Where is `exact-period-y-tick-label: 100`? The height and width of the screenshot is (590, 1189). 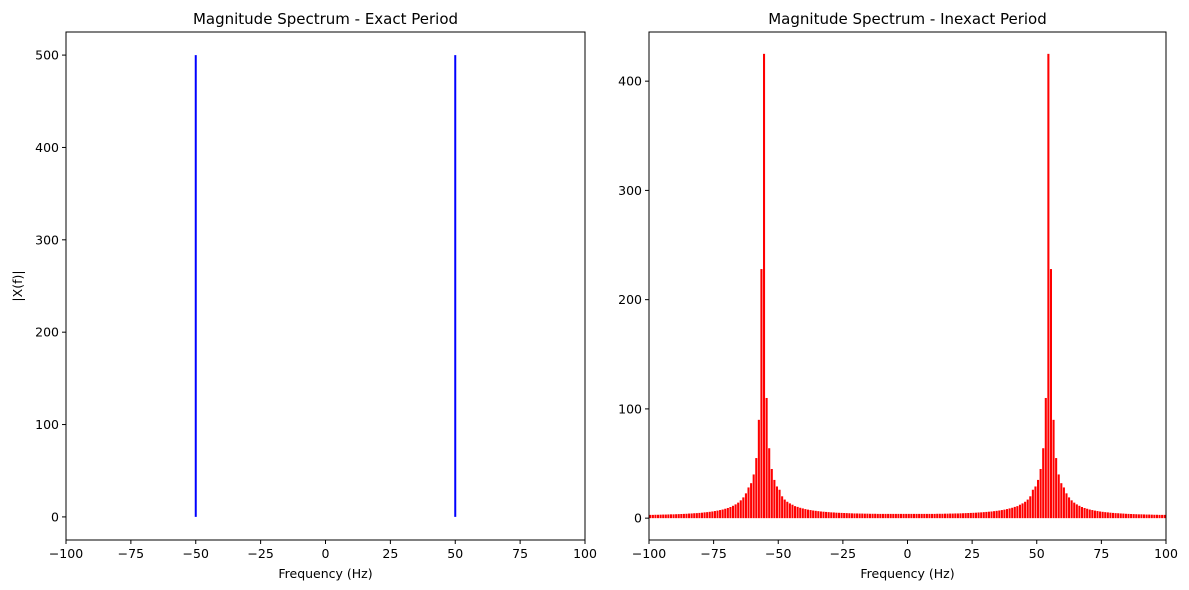
exact-period-y-tick-label: 100 is located at coordinates (47, 424).